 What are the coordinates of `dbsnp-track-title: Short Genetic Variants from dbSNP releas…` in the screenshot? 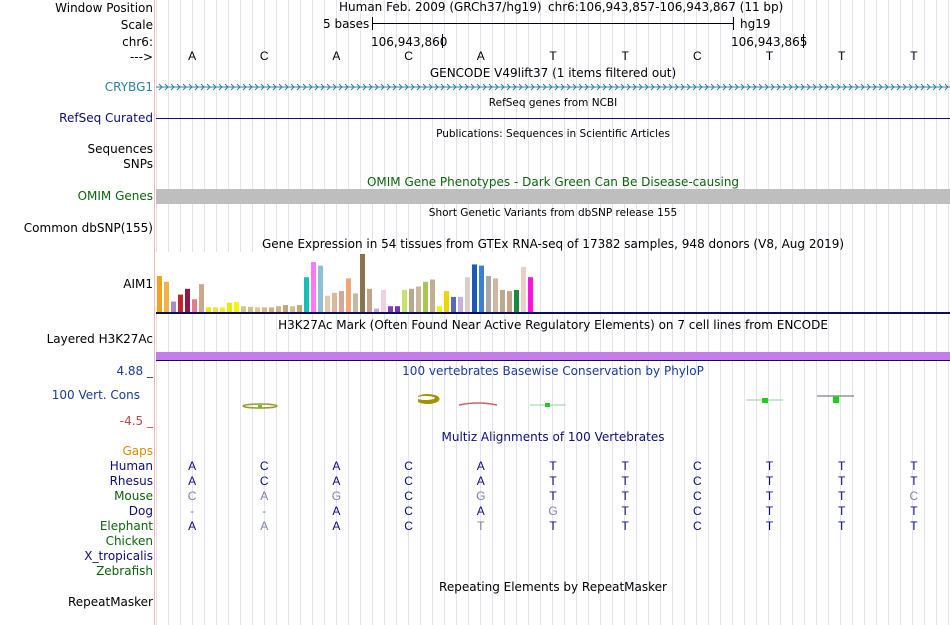 It's located at (553, 213).